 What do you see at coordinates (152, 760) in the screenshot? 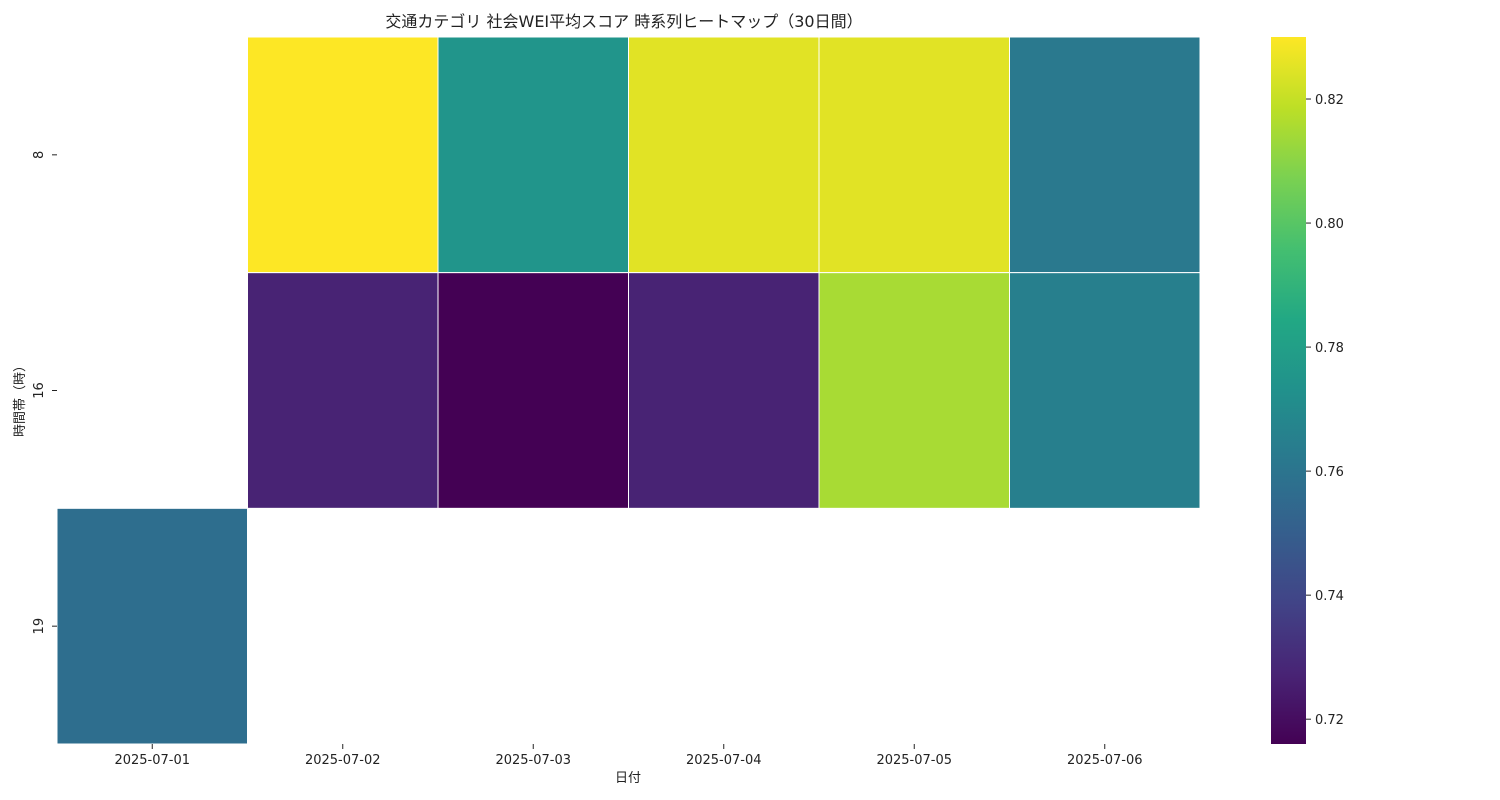
I see `x-tick-label-2025-07-01: 2025-07-01` at bounding box center [152, 760].